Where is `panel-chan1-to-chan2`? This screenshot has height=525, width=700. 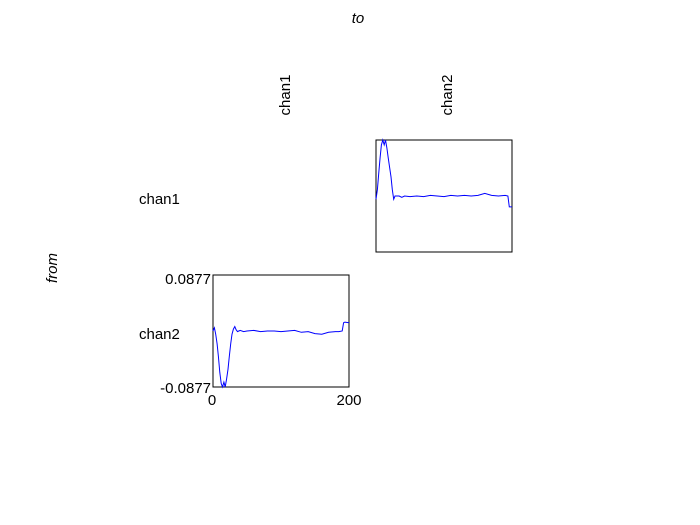 panel-chan1-to-chan2 is located at coordinates (444, 195).